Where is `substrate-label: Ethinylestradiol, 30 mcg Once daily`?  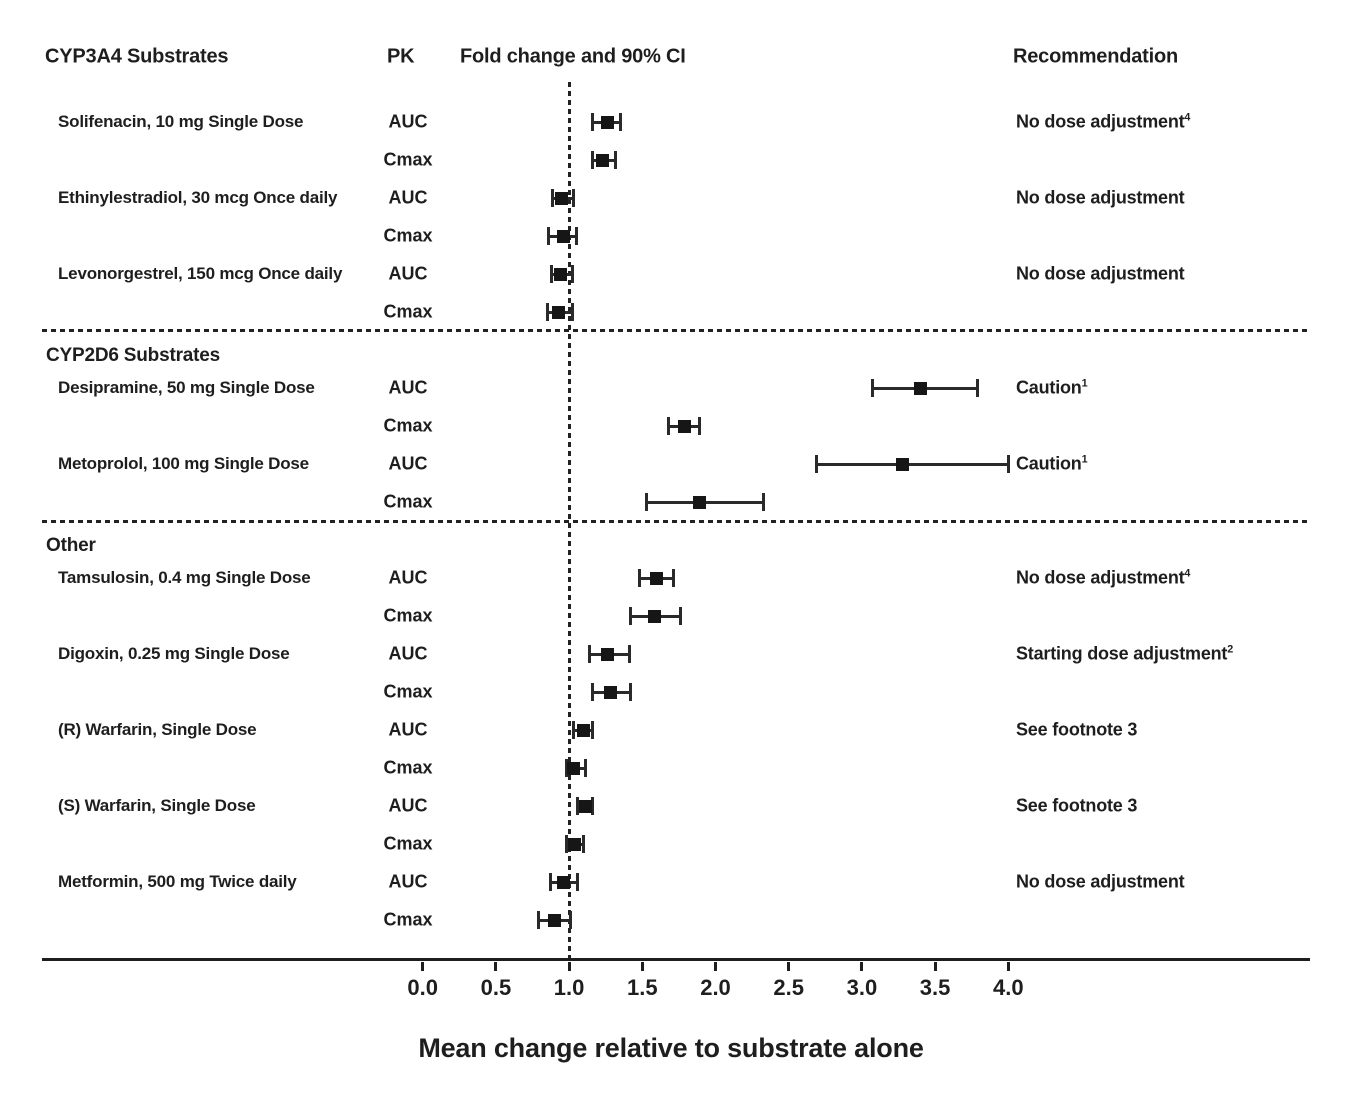 substrate-label: Ethinylestradiol, 30 mcg Once daily is located at coordinates (198, 197).